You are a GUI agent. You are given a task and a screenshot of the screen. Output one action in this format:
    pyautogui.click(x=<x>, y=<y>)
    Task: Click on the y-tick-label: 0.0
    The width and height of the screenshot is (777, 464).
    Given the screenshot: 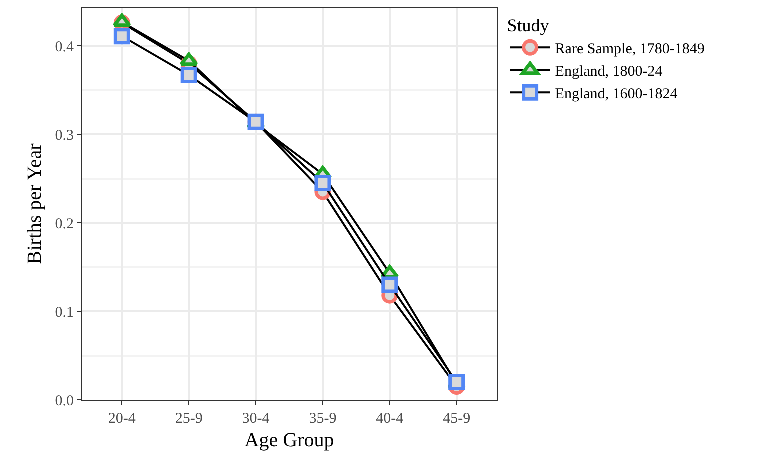 What is the action you would take?
    pyautogui.click(x=64, y=401)
    